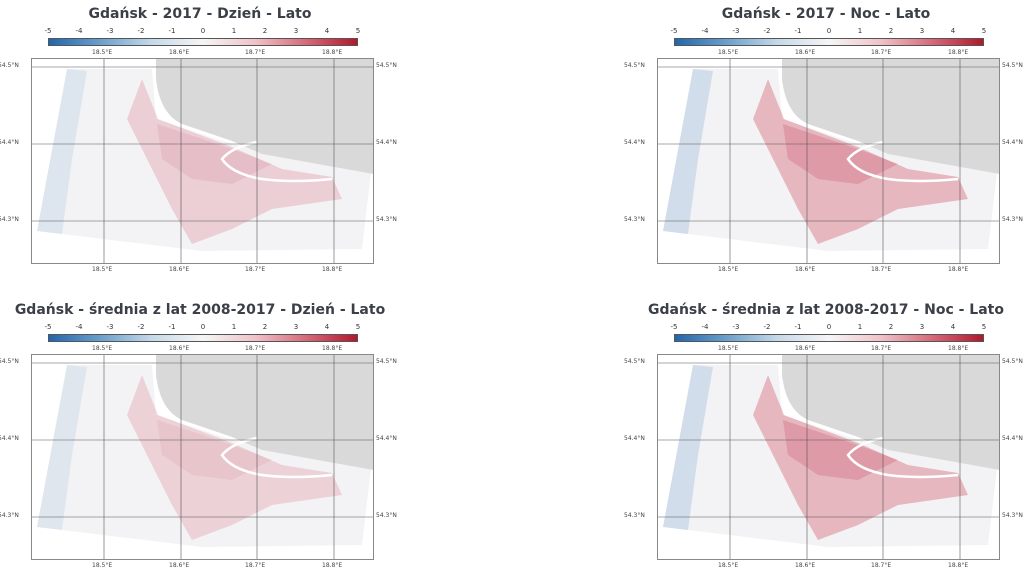 This screenshot has width=1024, height=584. Describe the element at coordinates (840, 450) in the screenshot. I see `warm-anomaly-core` at that location.